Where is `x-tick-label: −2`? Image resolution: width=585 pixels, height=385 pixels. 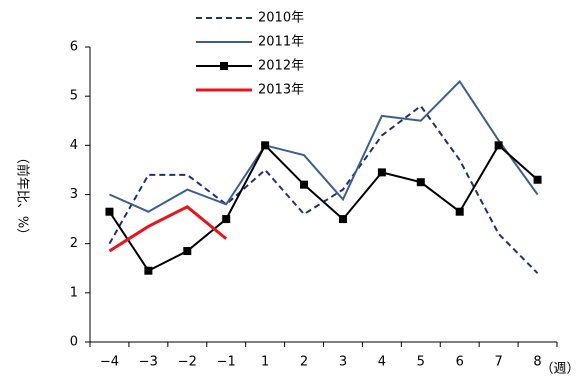 x-tick-label: −2 is located at coordinates (187, 362).